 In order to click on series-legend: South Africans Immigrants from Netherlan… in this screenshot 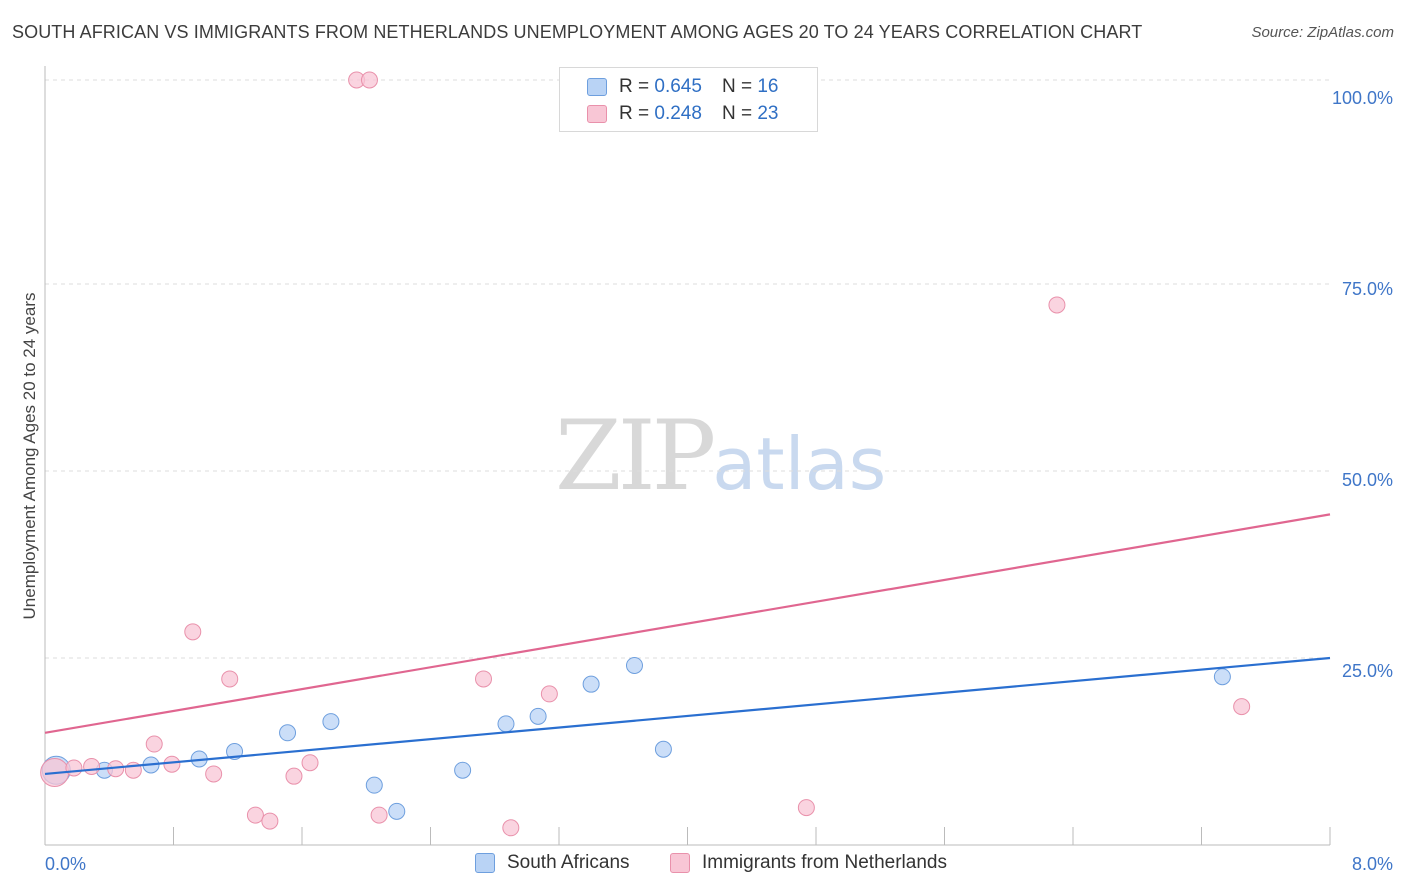, I will do `click(703, 865)`.